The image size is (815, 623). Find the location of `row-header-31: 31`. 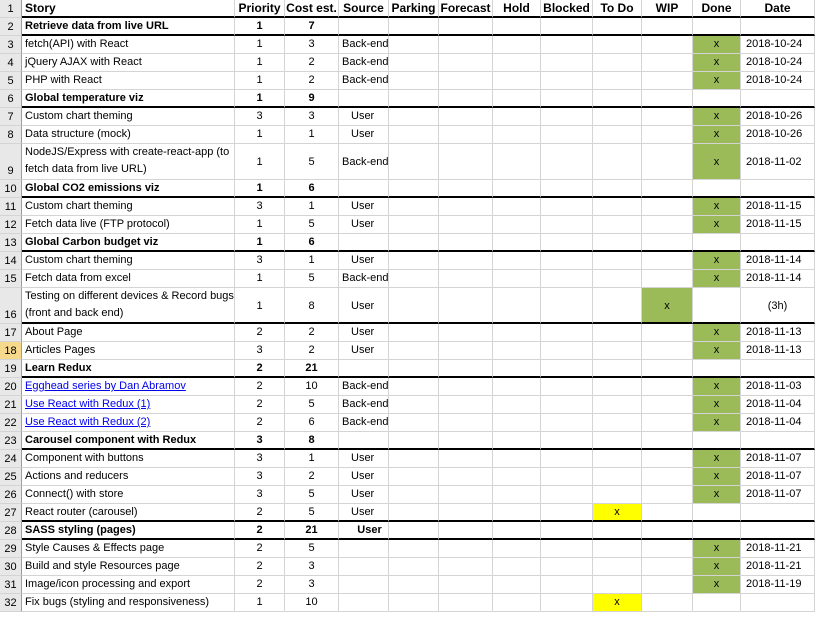

row-header-31: 31 is located at coordinates (11, 585).